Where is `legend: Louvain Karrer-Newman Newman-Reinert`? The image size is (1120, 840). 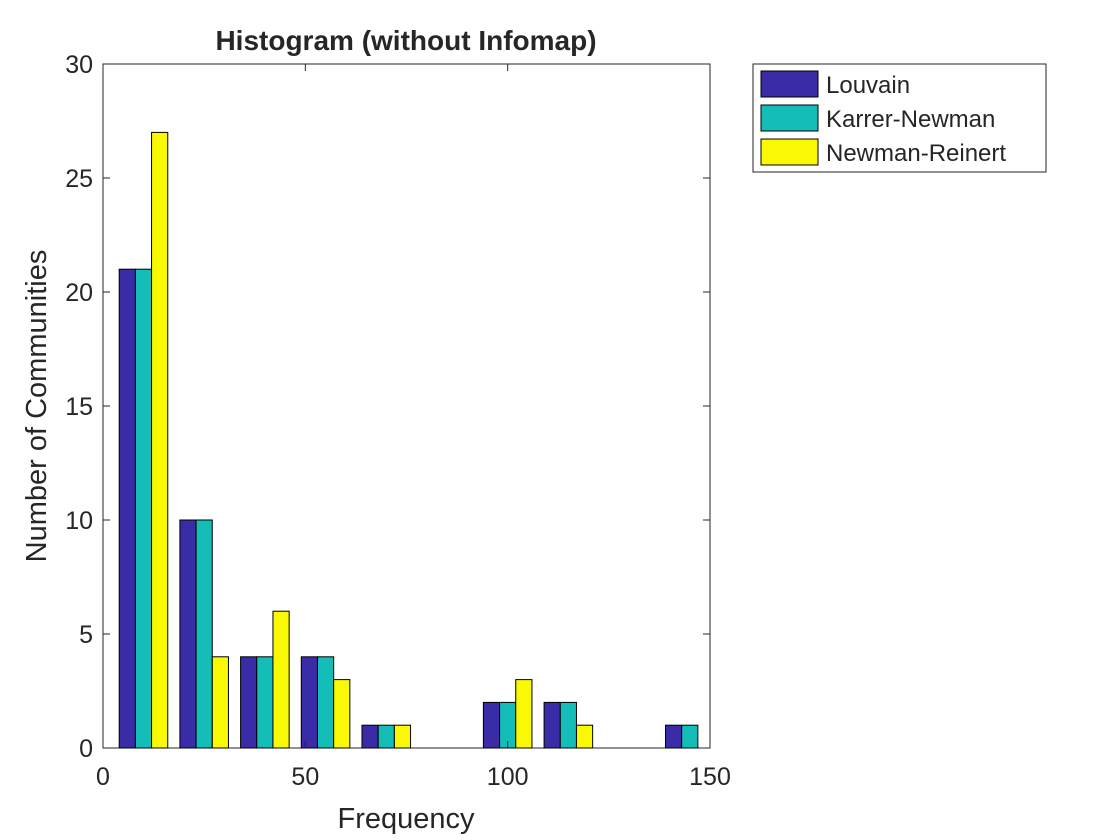 legend: Louvain Karrer-Newman Newman-Reinert is located at coordinates (899, 118).